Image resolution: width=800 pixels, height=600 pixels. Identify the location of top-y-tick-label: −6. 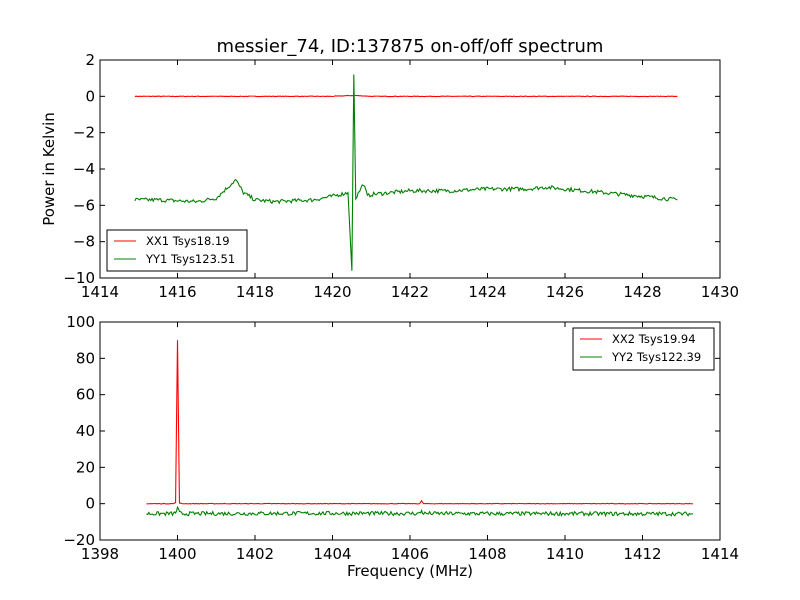
(84, 205).